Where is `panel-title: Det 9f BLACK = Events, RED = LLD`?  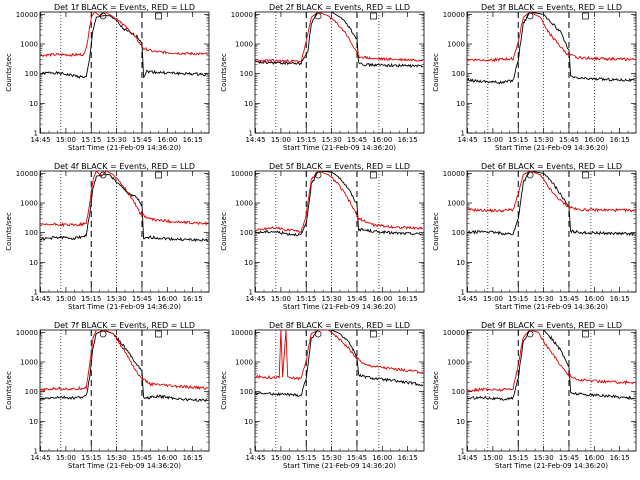 panel-title: Det 9f BLACK = Events, RED = LLD is located at coordinates (551, 325).